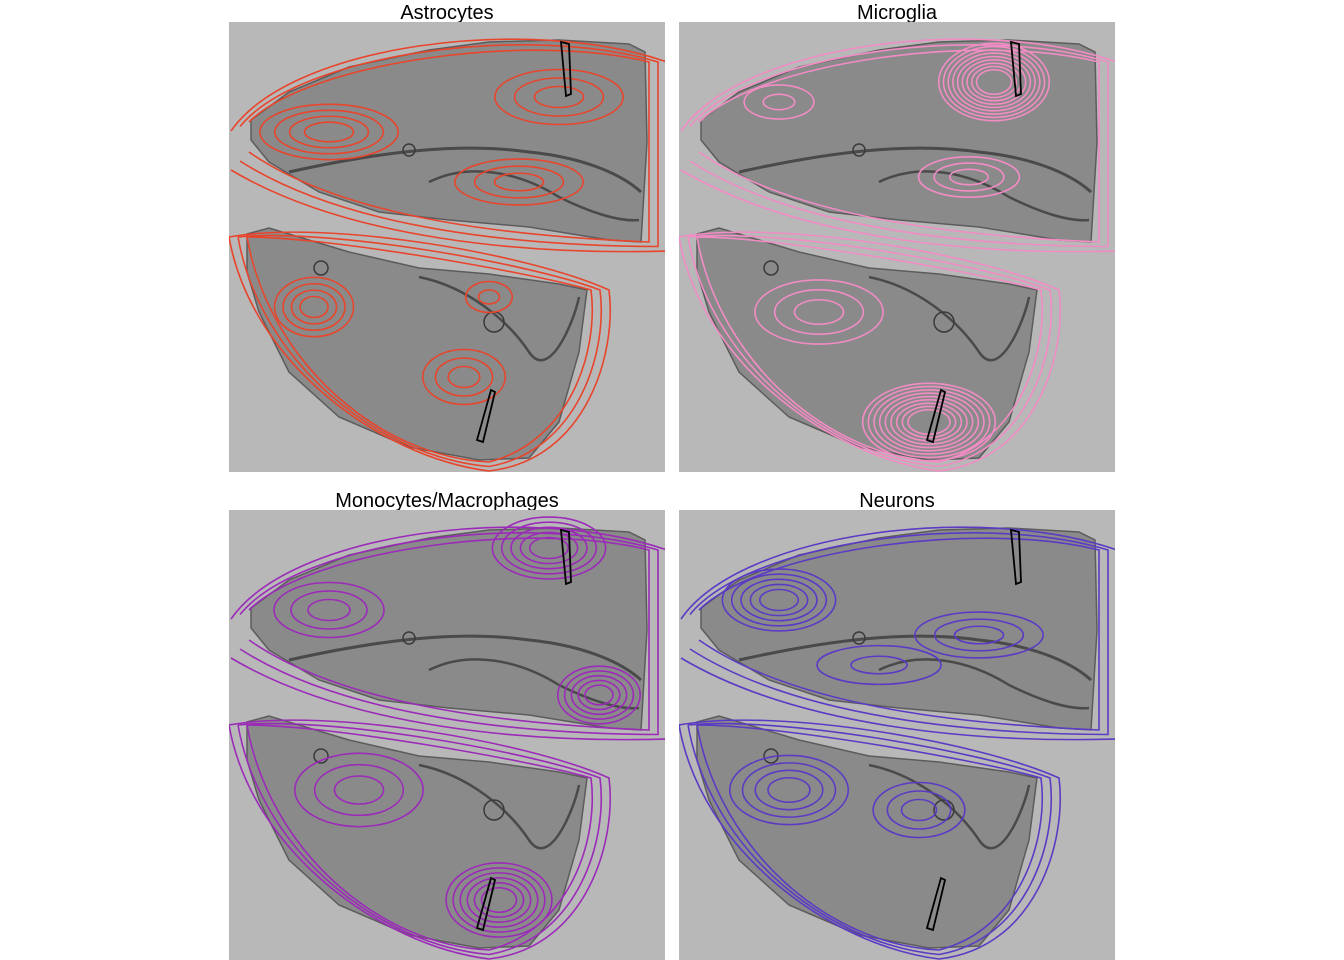 This screenshot has height=960, width=1344. I want to click on panel-title: Neurons, so click(897, 501).